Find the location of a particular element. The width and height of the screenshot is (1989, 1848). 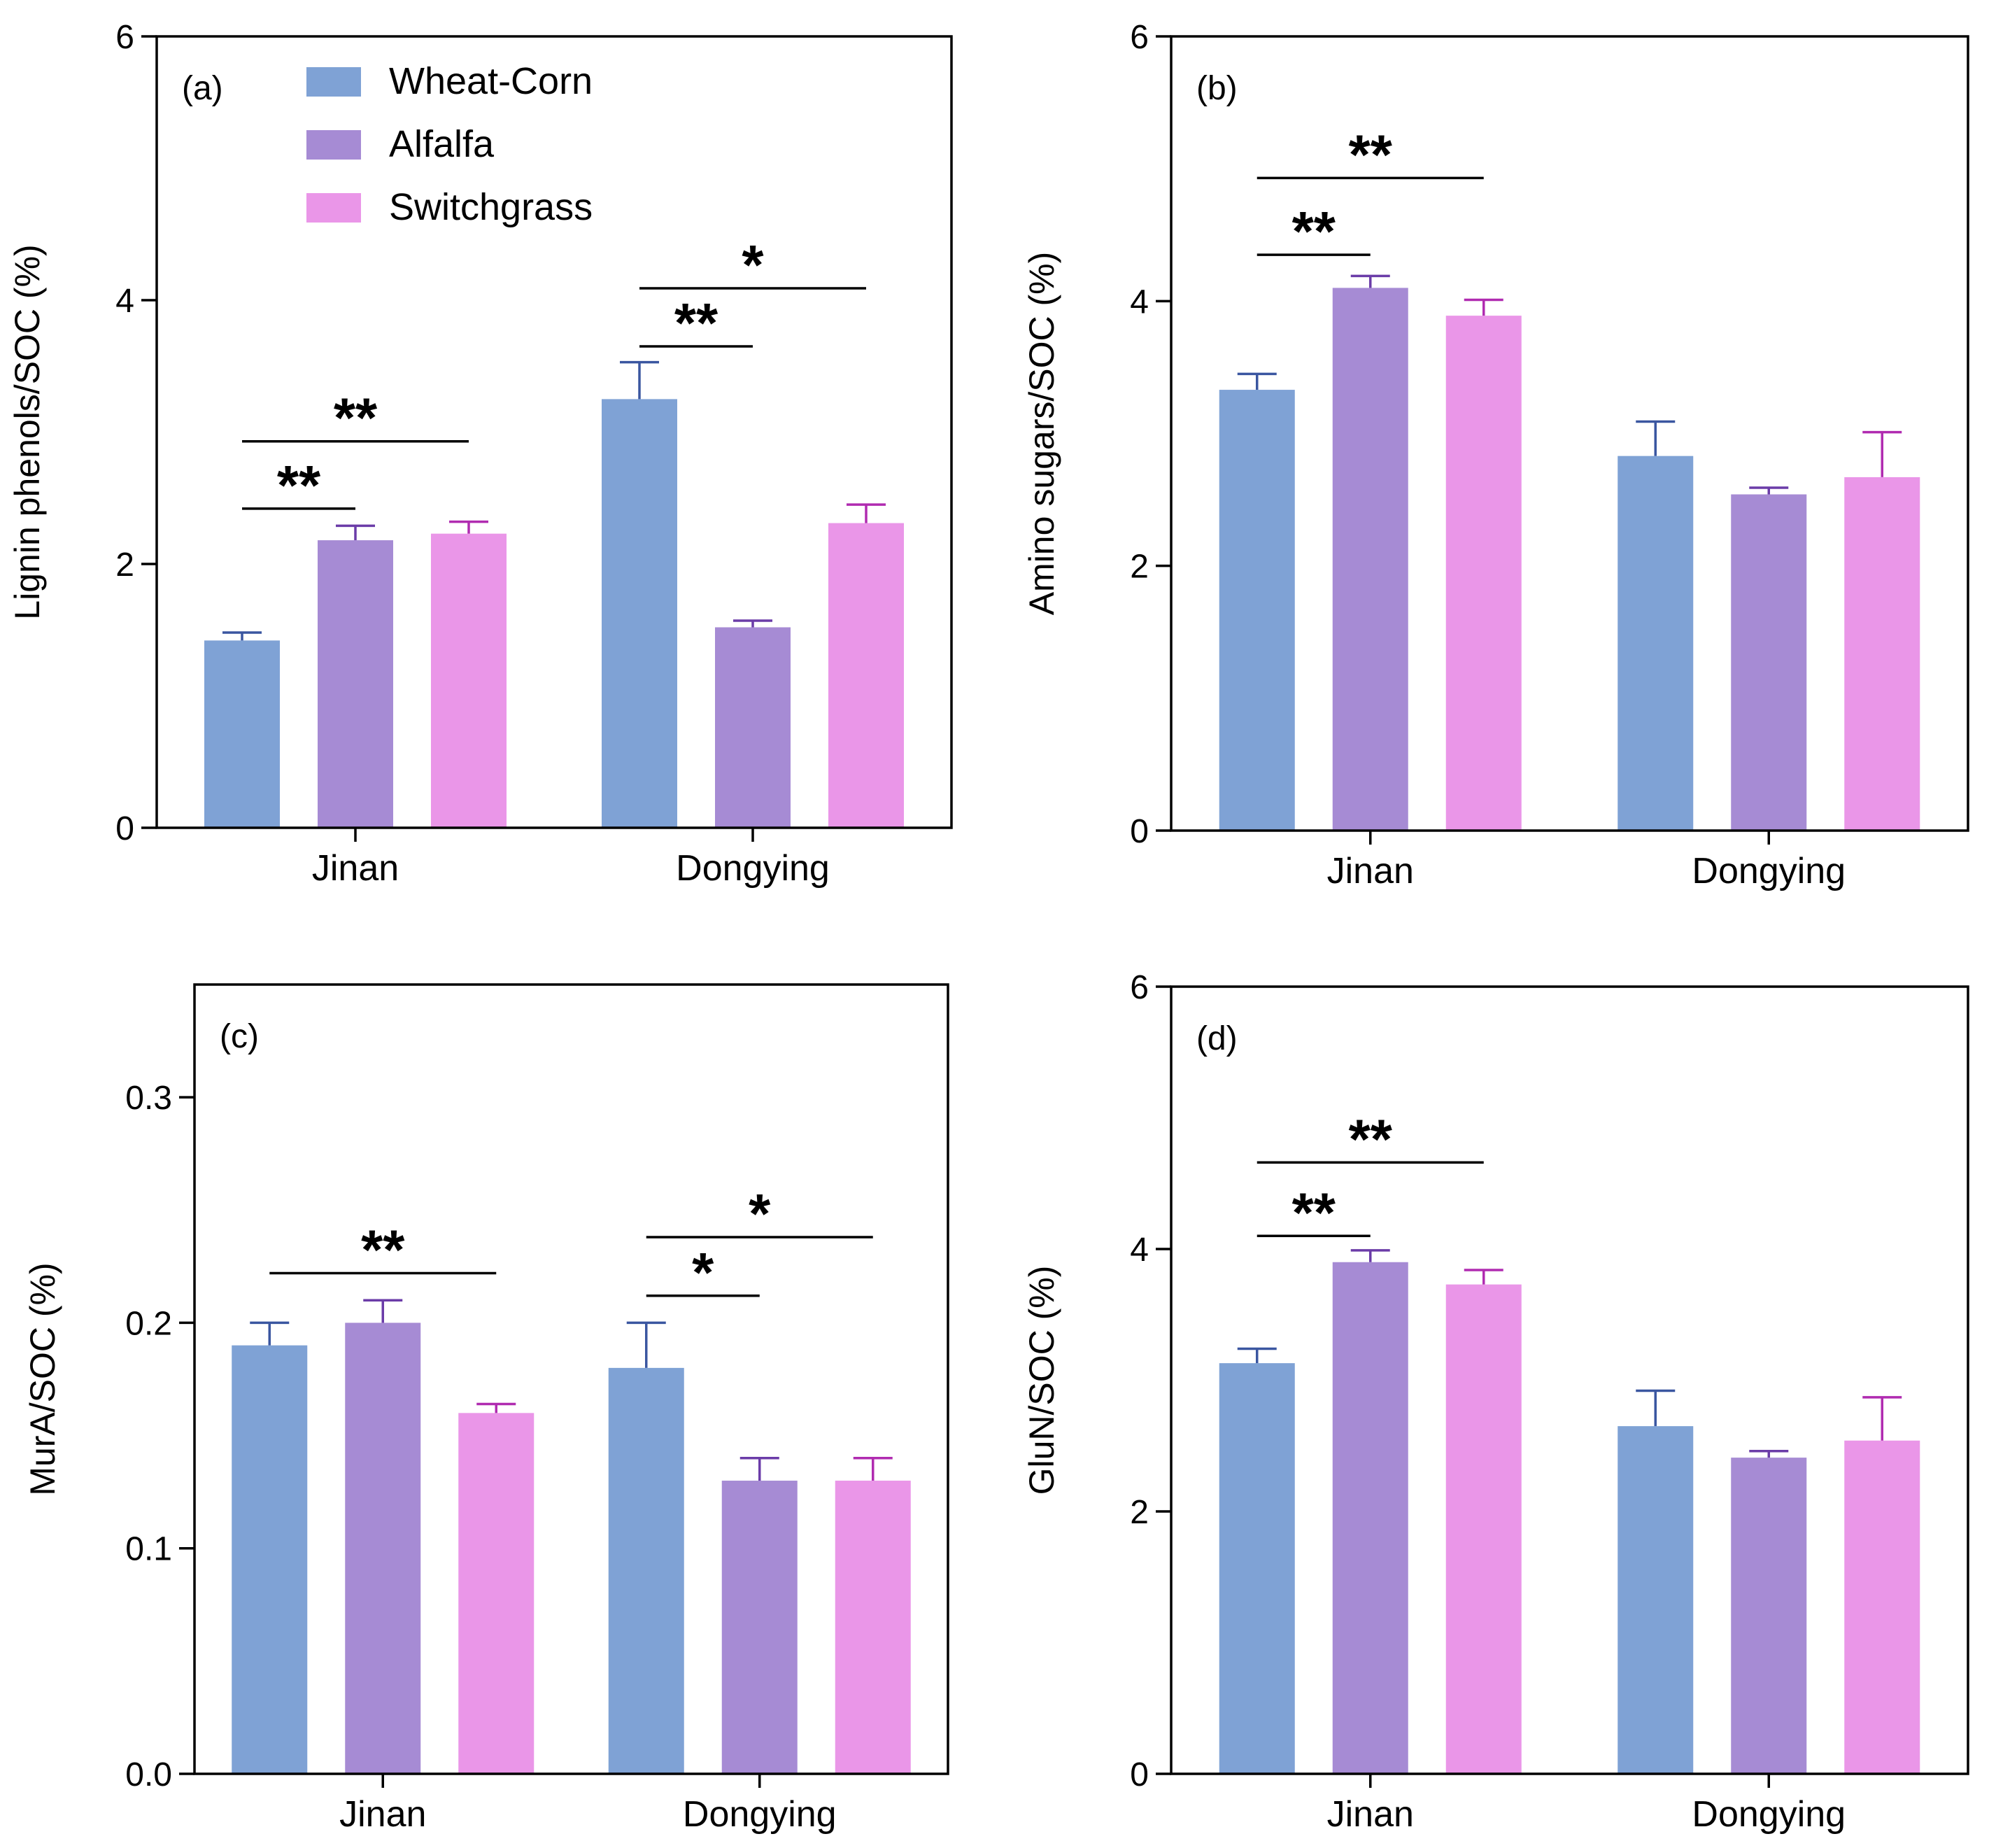

legend-label: Alfalfa is located at coordinates (442, 144).